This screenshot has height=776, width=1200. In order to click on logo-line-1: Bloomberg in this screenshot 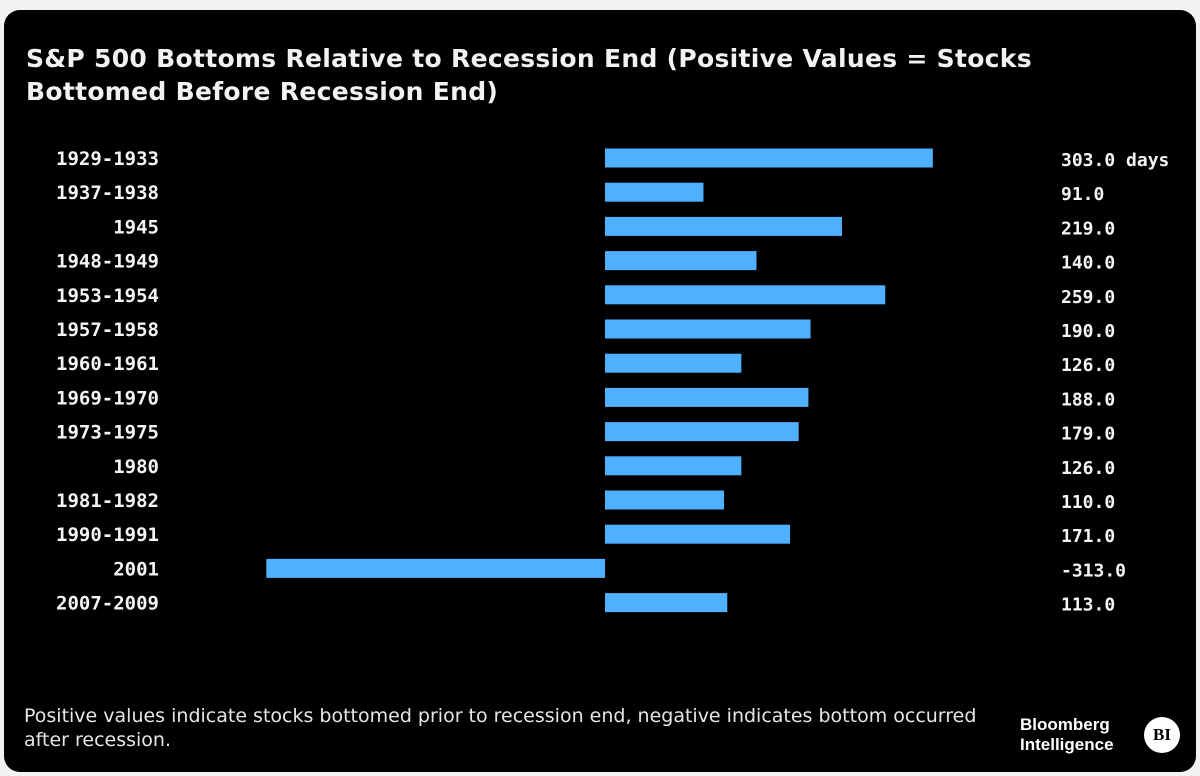, I will do `click(1065, 724)`.